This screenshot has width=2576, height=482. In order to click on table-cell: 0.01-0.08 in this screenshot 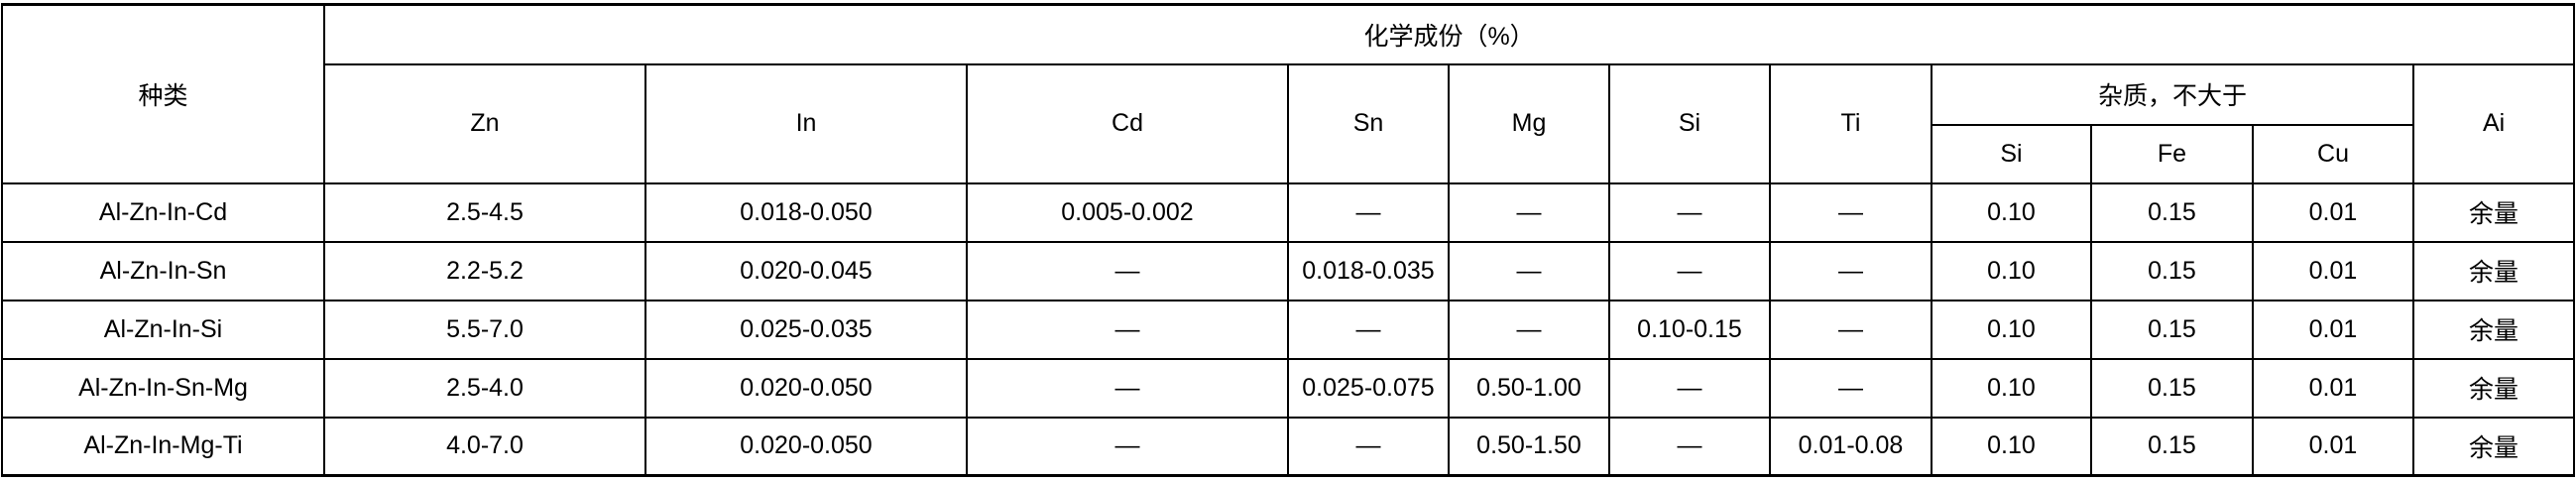, I will do `click(1850, 446)`.